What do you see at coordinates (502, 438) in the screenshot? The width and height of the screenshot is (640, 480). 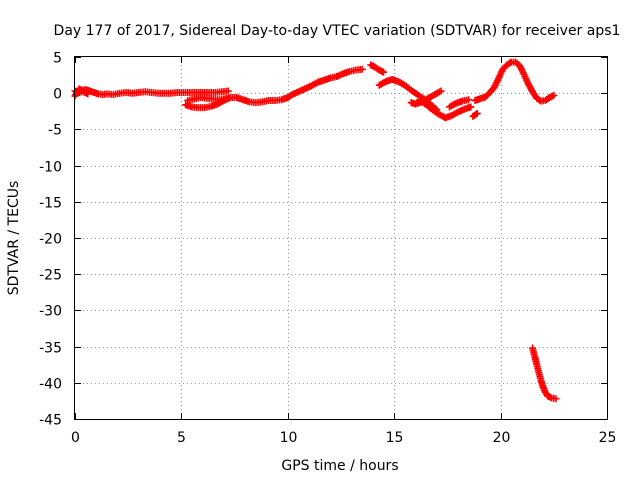 I see `x-tick-label: 20` at bounding box center [502, 438].